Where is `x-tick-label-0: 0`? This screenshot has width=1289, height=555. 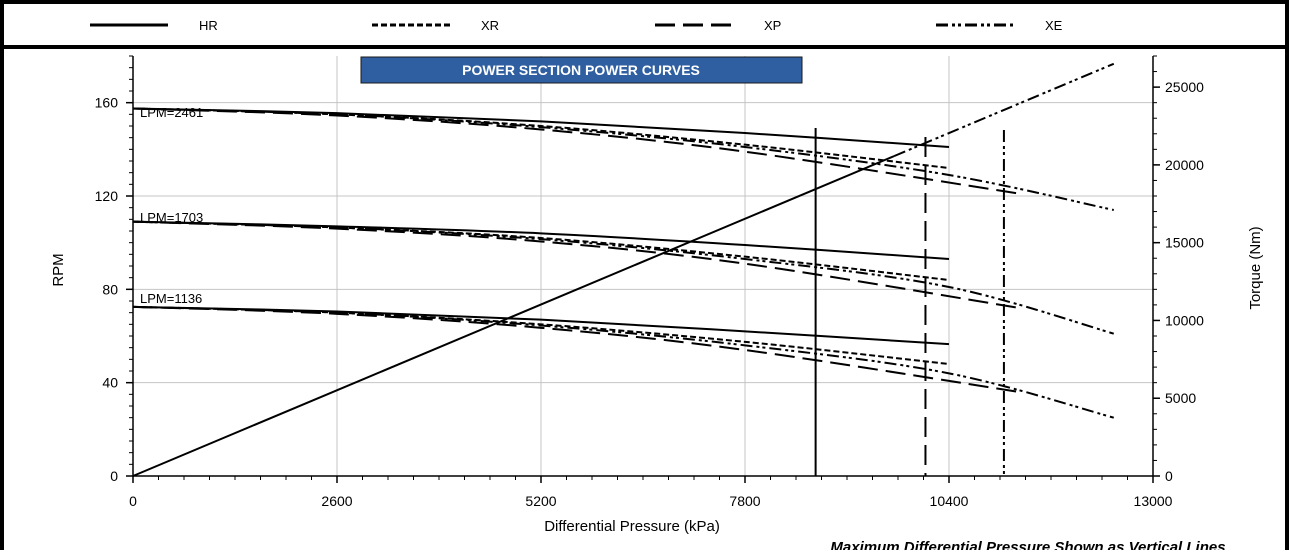
x-tick-label-0: 0 is located at coordinates (133, 501).